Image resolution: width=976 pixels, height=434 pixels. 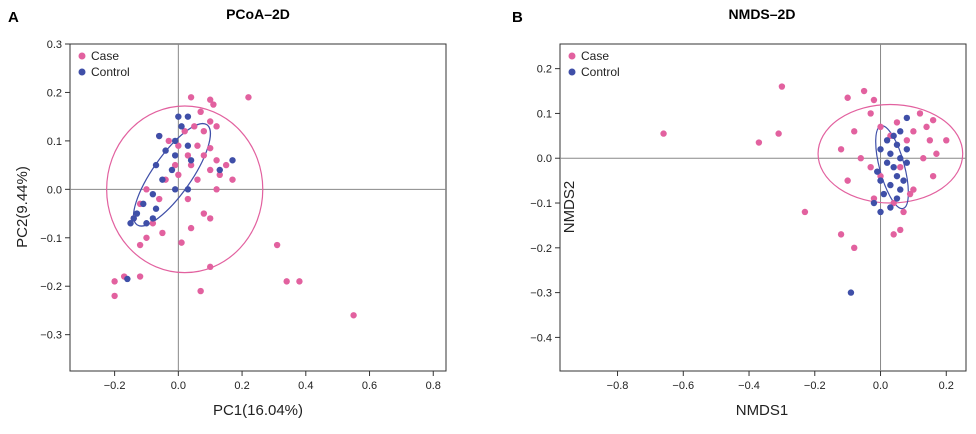 What do you see at coordinates (544, 159) in the screenshot?
I see `y-tick-label: 0.0` at bounding box center [544, 159].